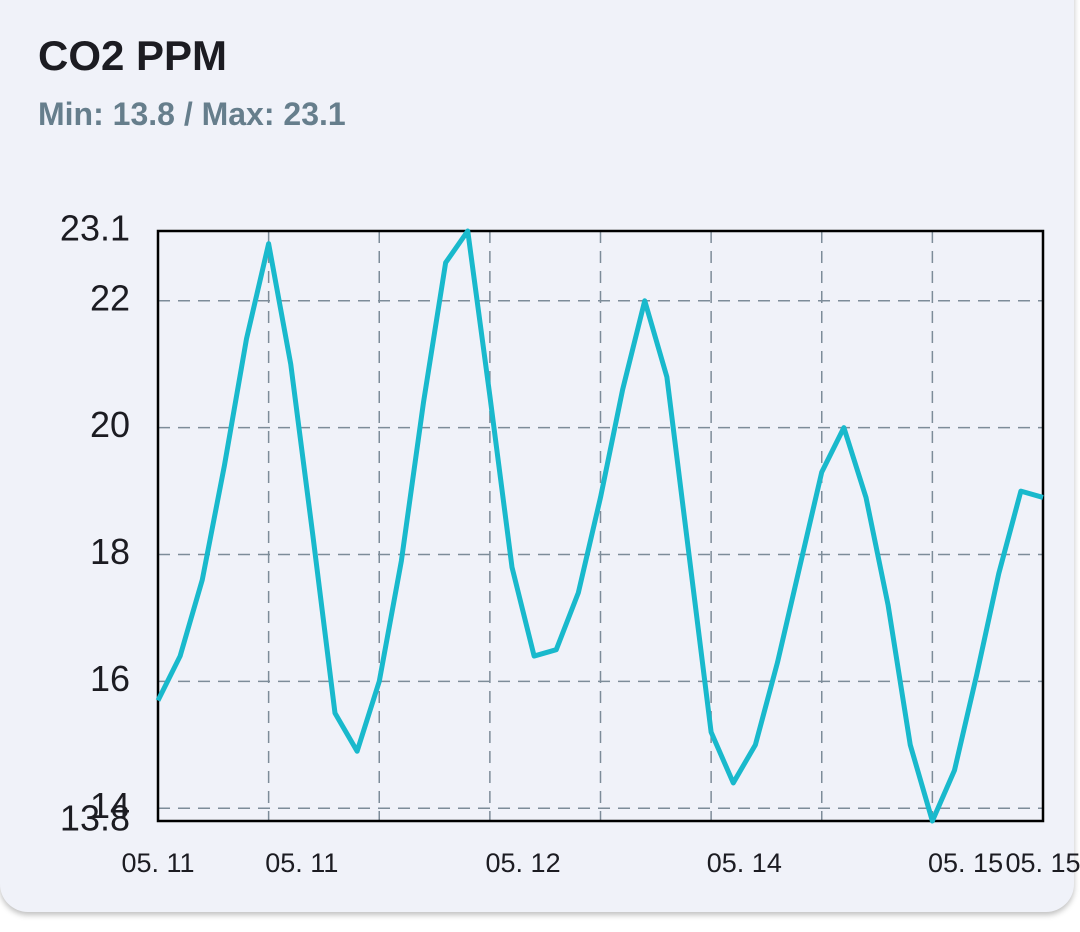 This screenshot has width=1080, height=932. Describe the element at coordinates (110, 297) in the screenshot. I see `y-tick-label: 22` at that location.